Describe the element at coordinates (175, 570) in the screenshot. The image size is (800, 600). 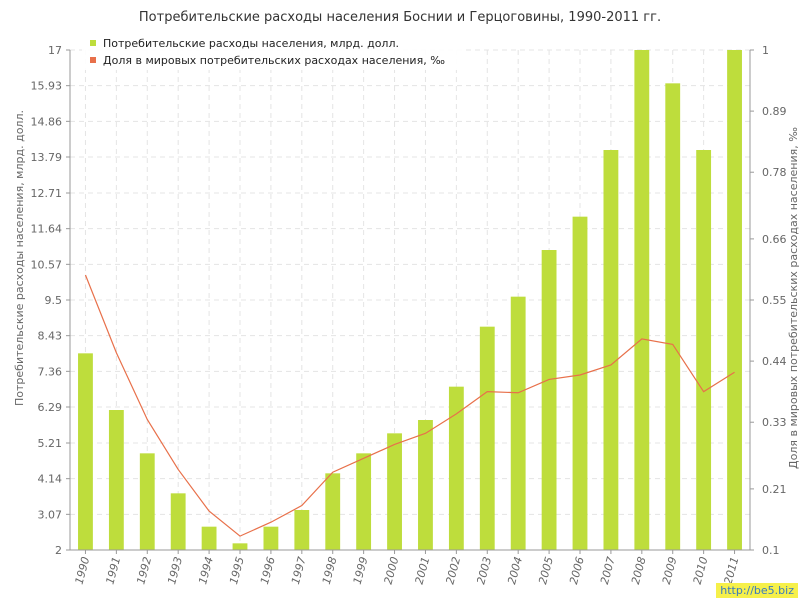
I see `x-tick-label: 1993` at that location.